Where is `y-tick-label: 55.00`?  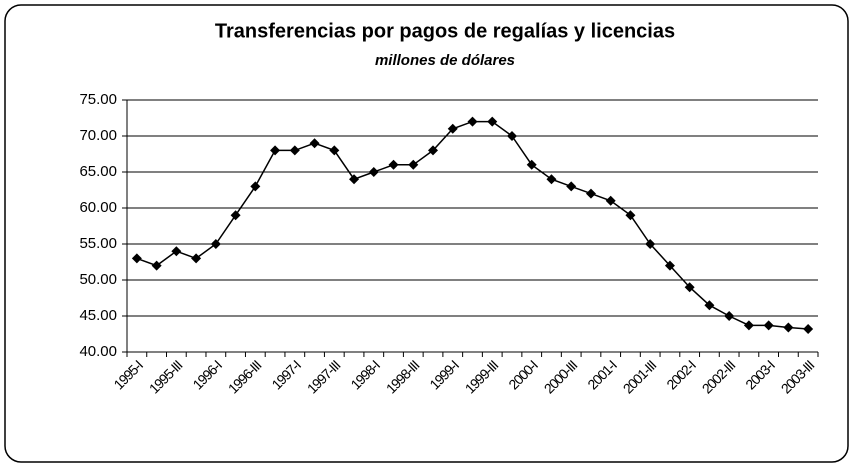 y-tick-label: 55.00 is located at coordinates (98, 243).